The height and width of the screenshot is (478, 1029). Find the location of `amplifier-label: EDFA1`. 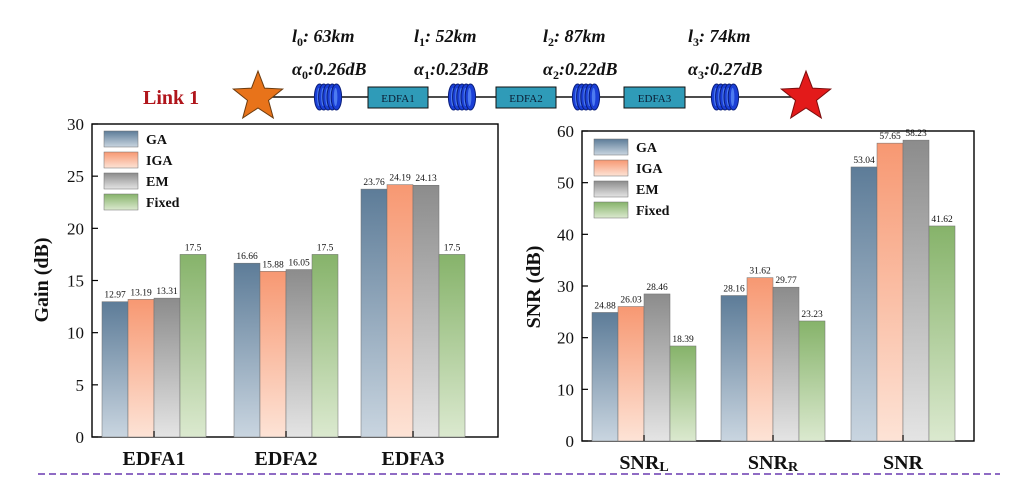

amplifier-label: EDFA1 is located at coordinates (397, 99).